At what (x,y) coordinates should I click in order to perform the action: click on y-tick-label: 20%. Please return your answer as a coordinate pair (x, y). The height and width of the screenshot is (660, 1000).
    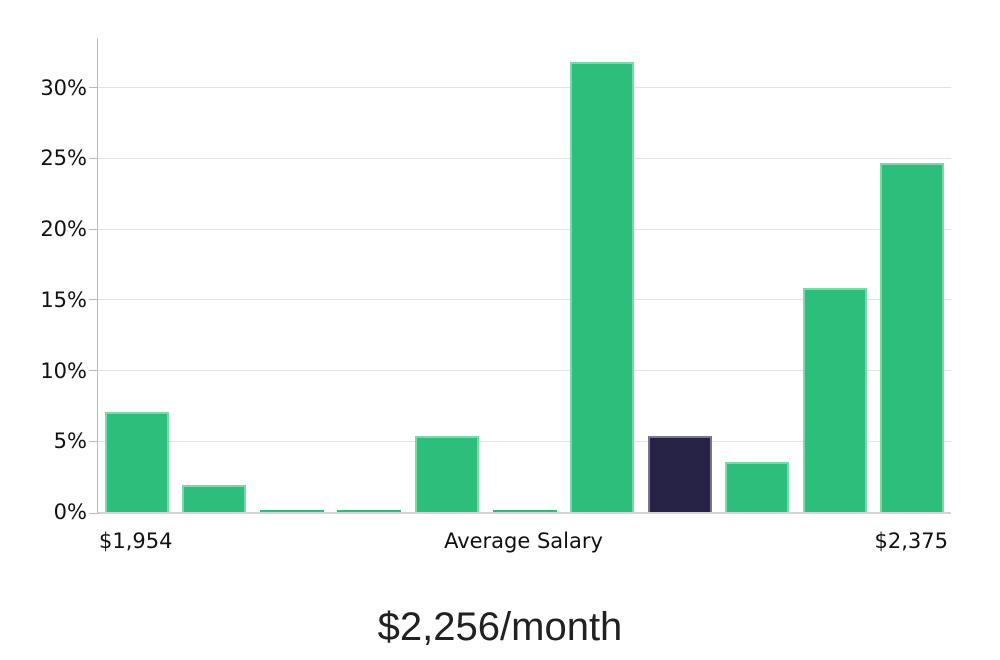
    Looking at the image, I should click on (63, 229).